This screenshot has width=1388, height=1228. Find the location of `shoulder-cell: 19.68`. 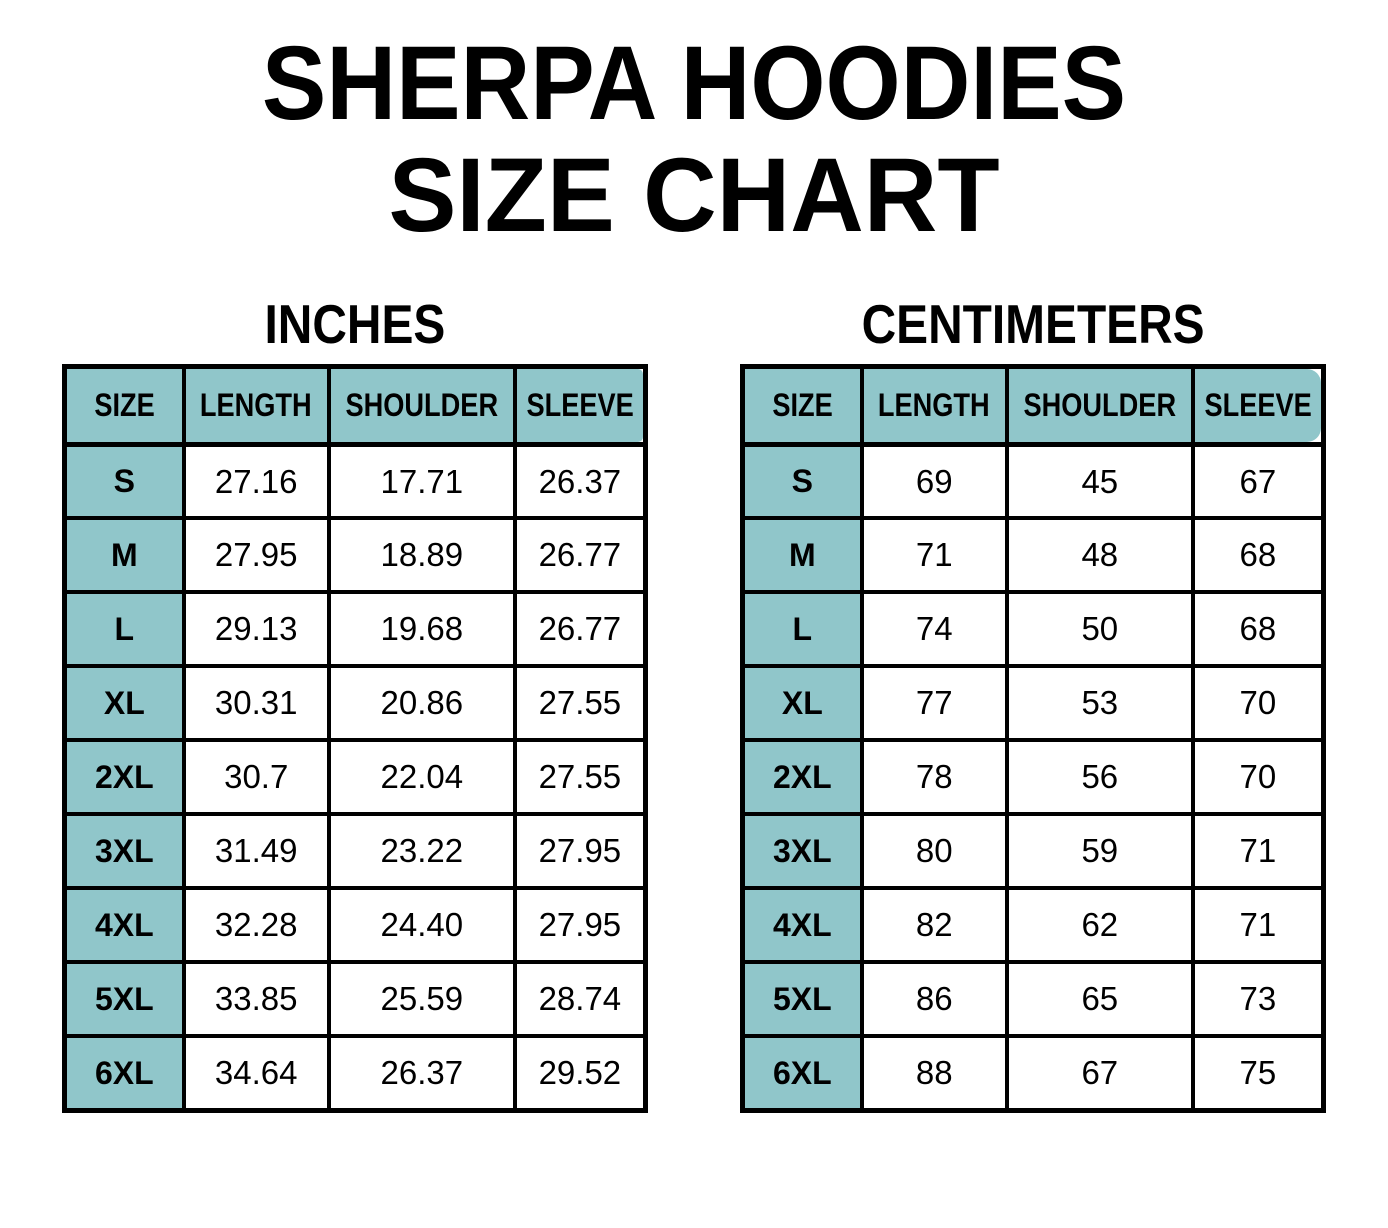

shoulder-cell: 19.68 is located at coordinates (421, 629).